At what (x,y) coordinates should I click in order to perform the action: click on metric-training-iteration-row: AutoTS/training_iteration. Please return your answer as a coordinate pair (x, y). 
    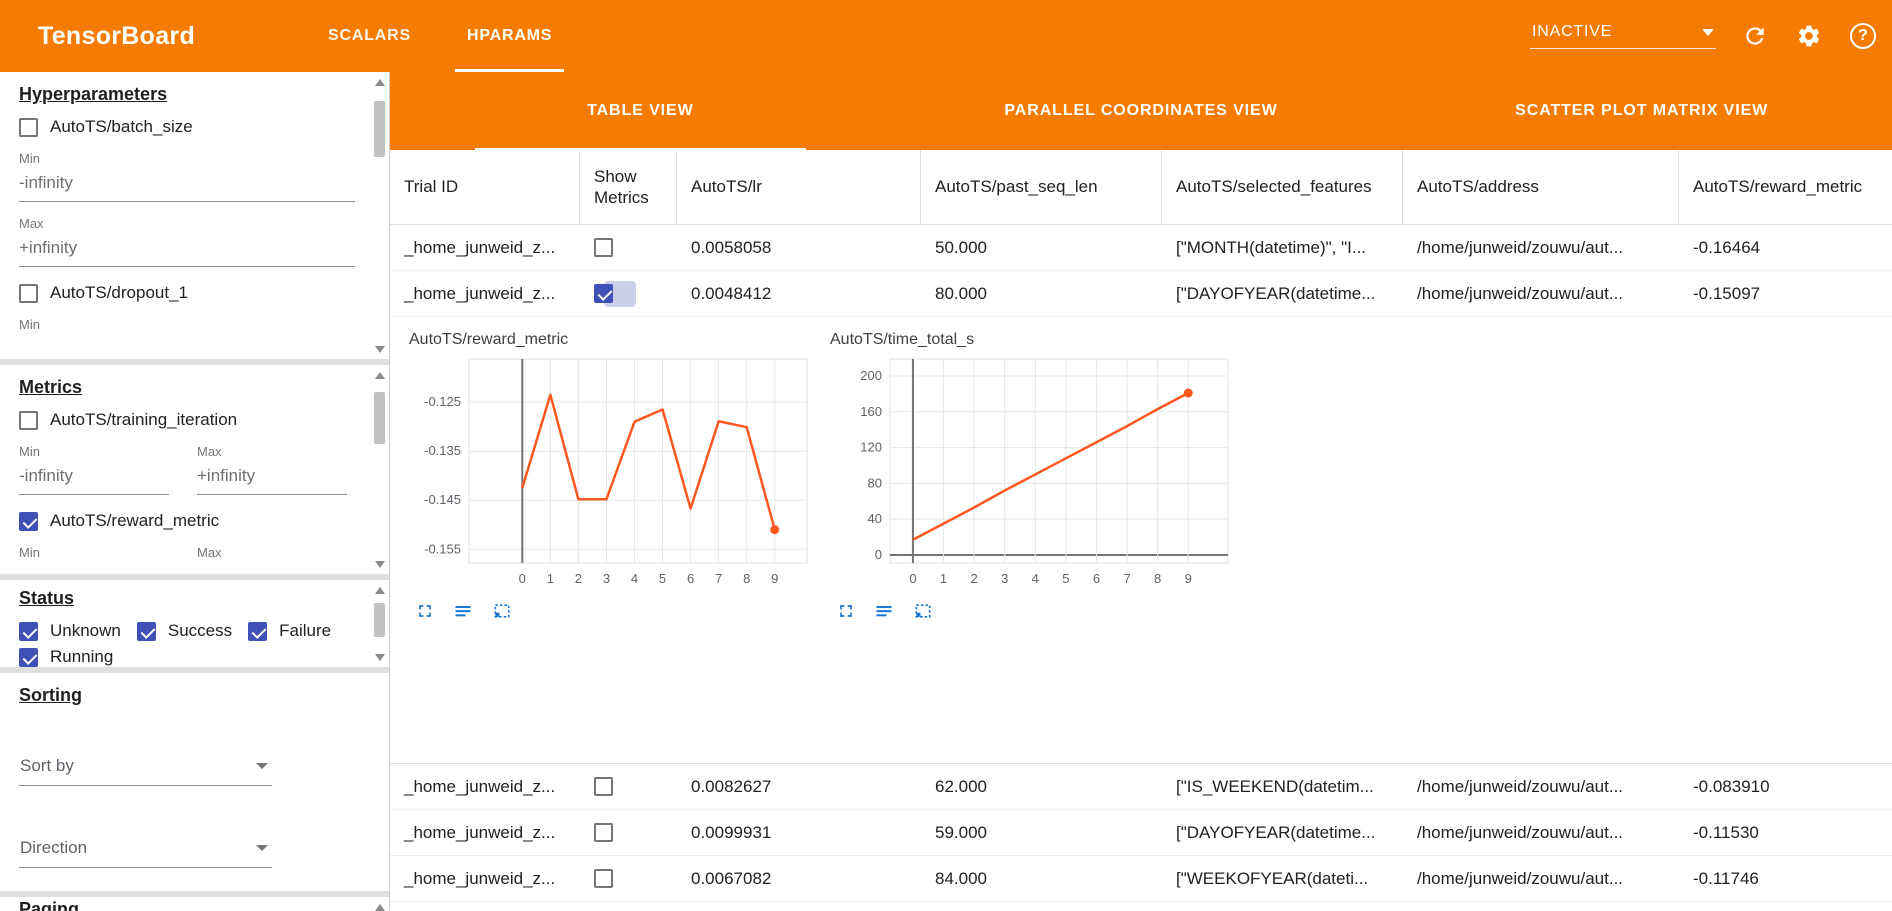
    Looking at the image, I should click on (187, 420).